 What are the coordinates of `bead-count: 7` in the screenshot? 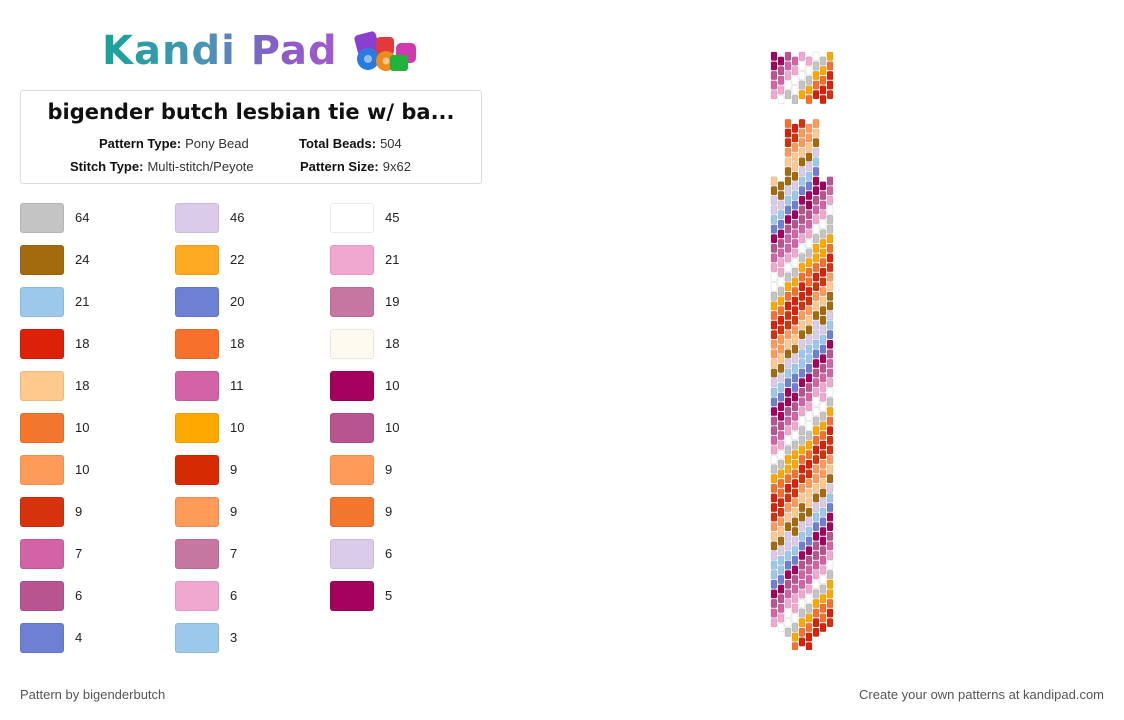 It's located at (234, 553).